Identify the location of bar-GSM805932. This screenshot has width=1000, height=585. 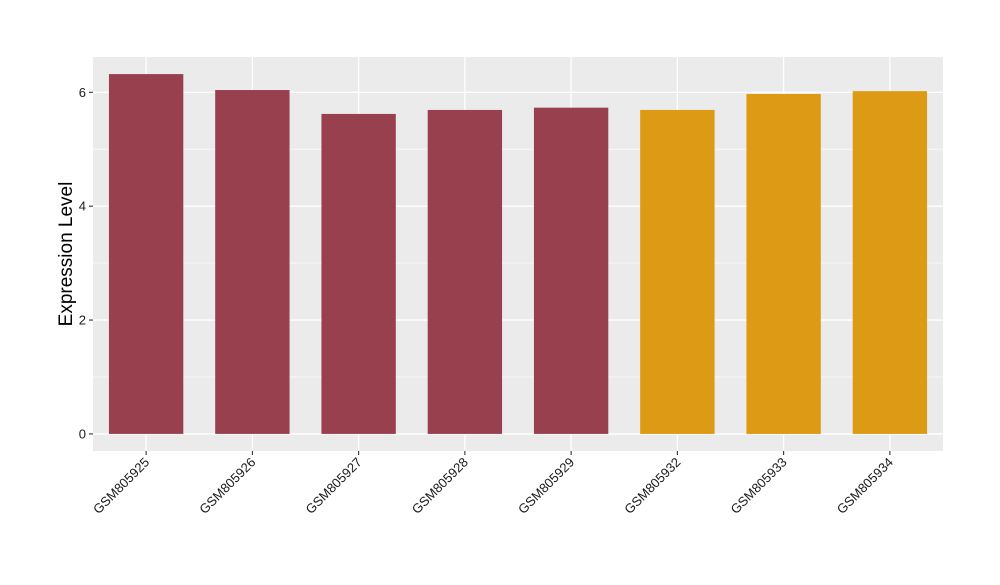
(677, 271).